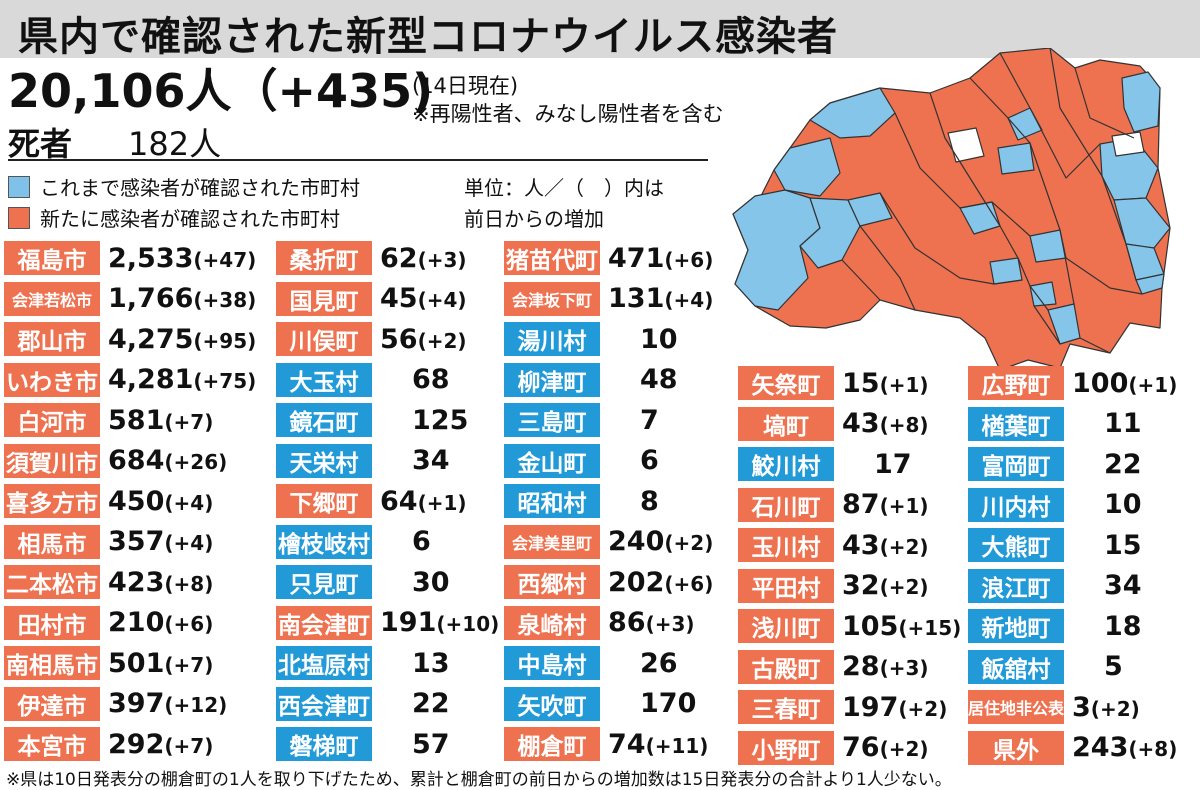  Describe the element at coordinates (399, 298) in the screenshot. I see `case-total: 45` at that location.